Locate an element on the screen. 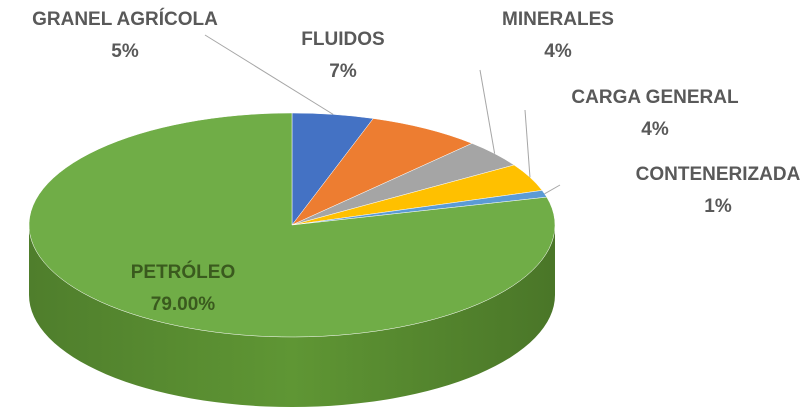  value-label: 5% is located at coordinates (125, 51).